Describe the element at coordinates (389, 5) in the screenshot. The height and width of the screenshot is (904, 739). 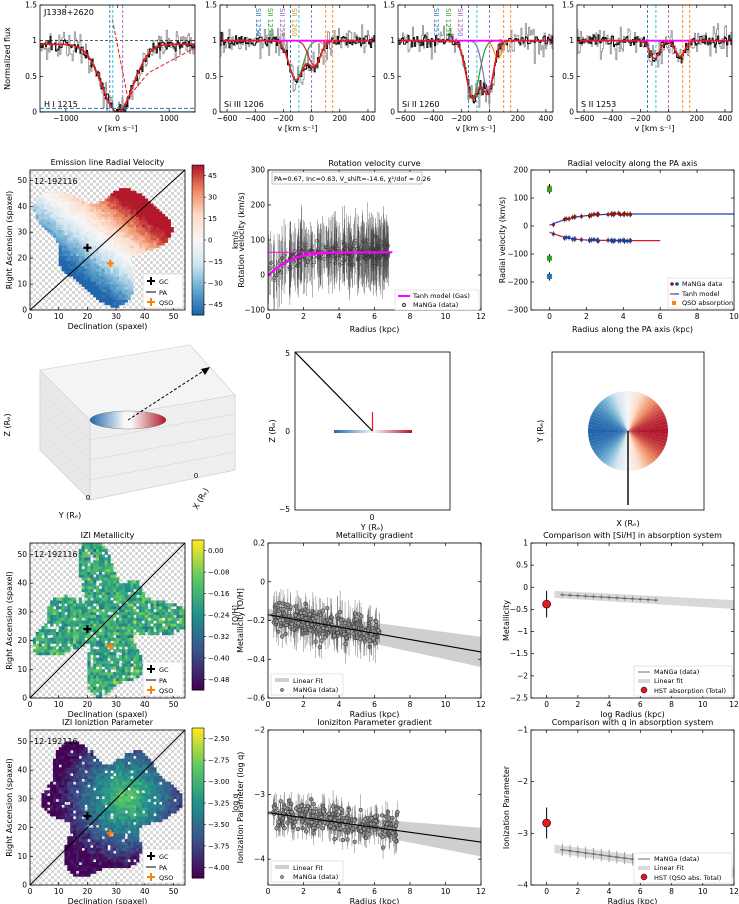
I see `y-tick-label: 1.5` at that location.